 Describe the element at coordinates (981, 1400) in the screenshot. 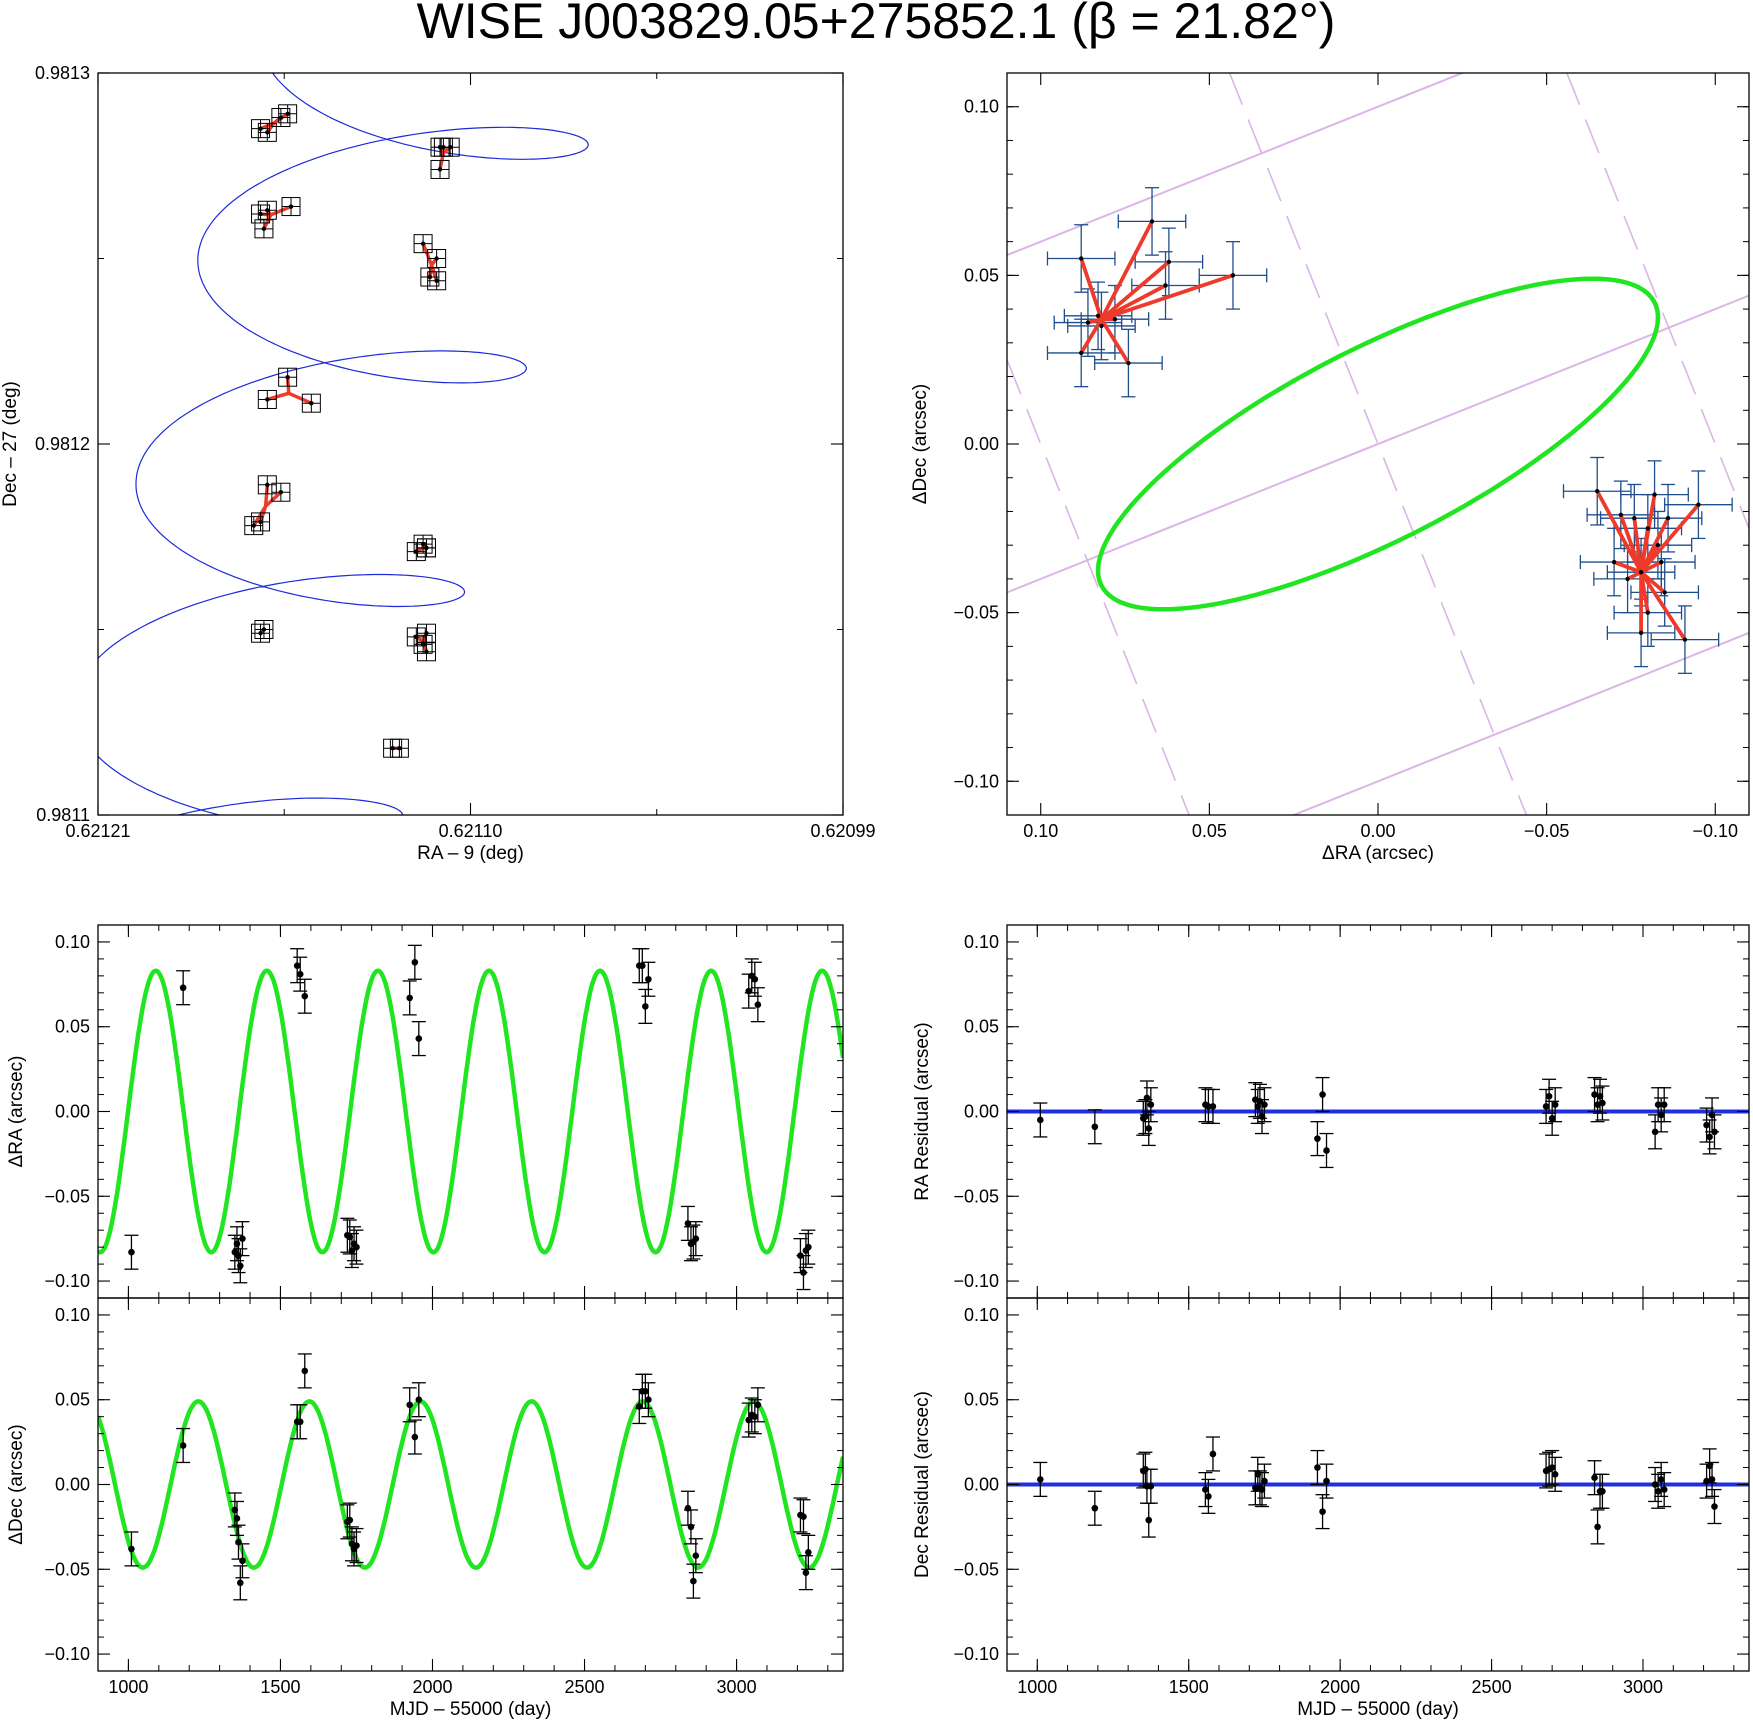

I see `dec_resid-ytick-label: 0.05` at that location.